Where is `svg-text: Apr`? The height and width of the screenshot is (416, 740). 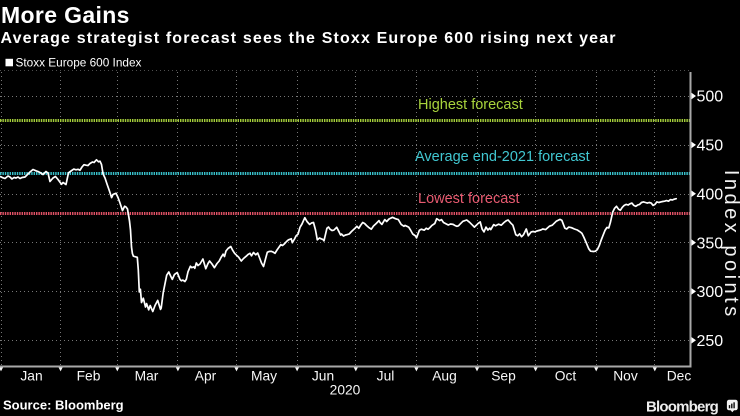 svg-text: Apr is located at coordinates (206, 376).